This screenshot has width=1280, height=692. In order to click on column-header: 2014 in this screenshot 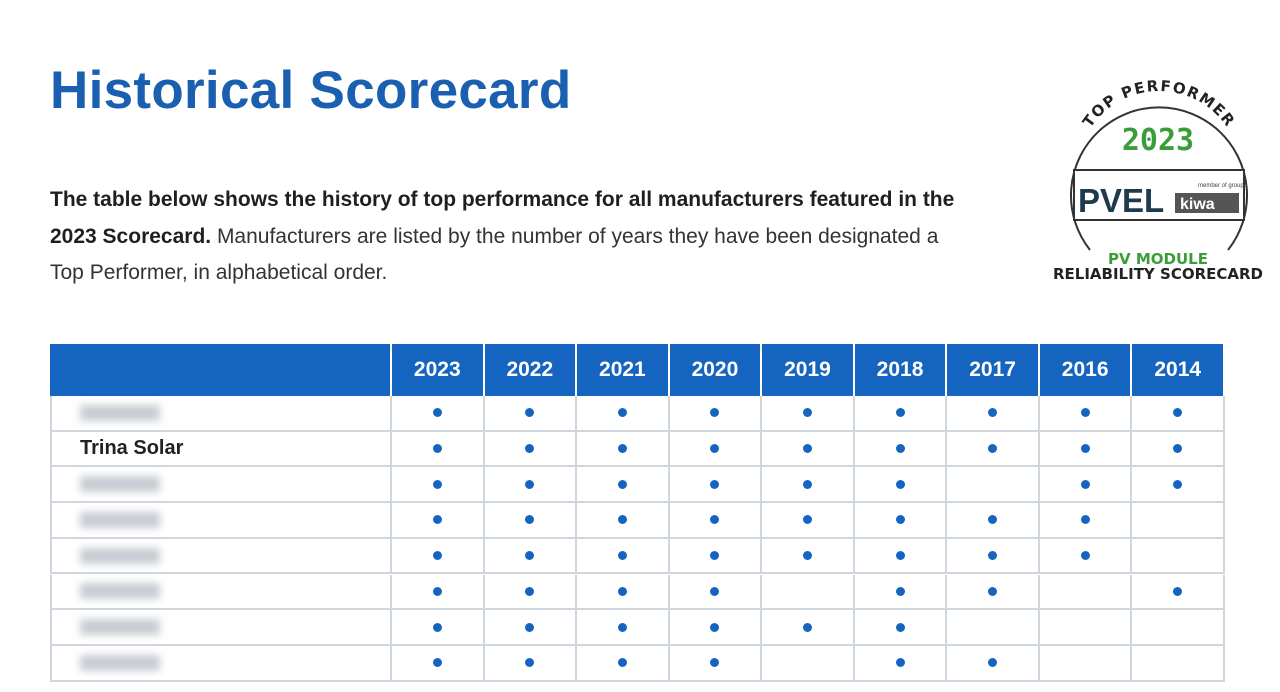, I will do `click(1178, 370)`.